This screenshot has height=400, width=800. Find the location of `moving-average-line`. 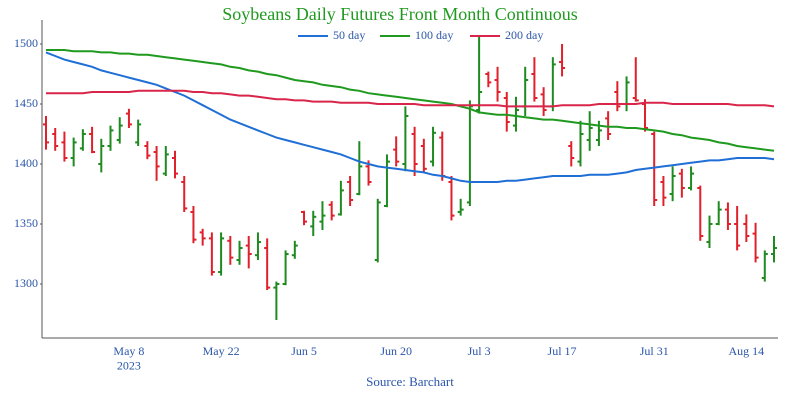

moving-average-line is located at coordinates (410, 98).